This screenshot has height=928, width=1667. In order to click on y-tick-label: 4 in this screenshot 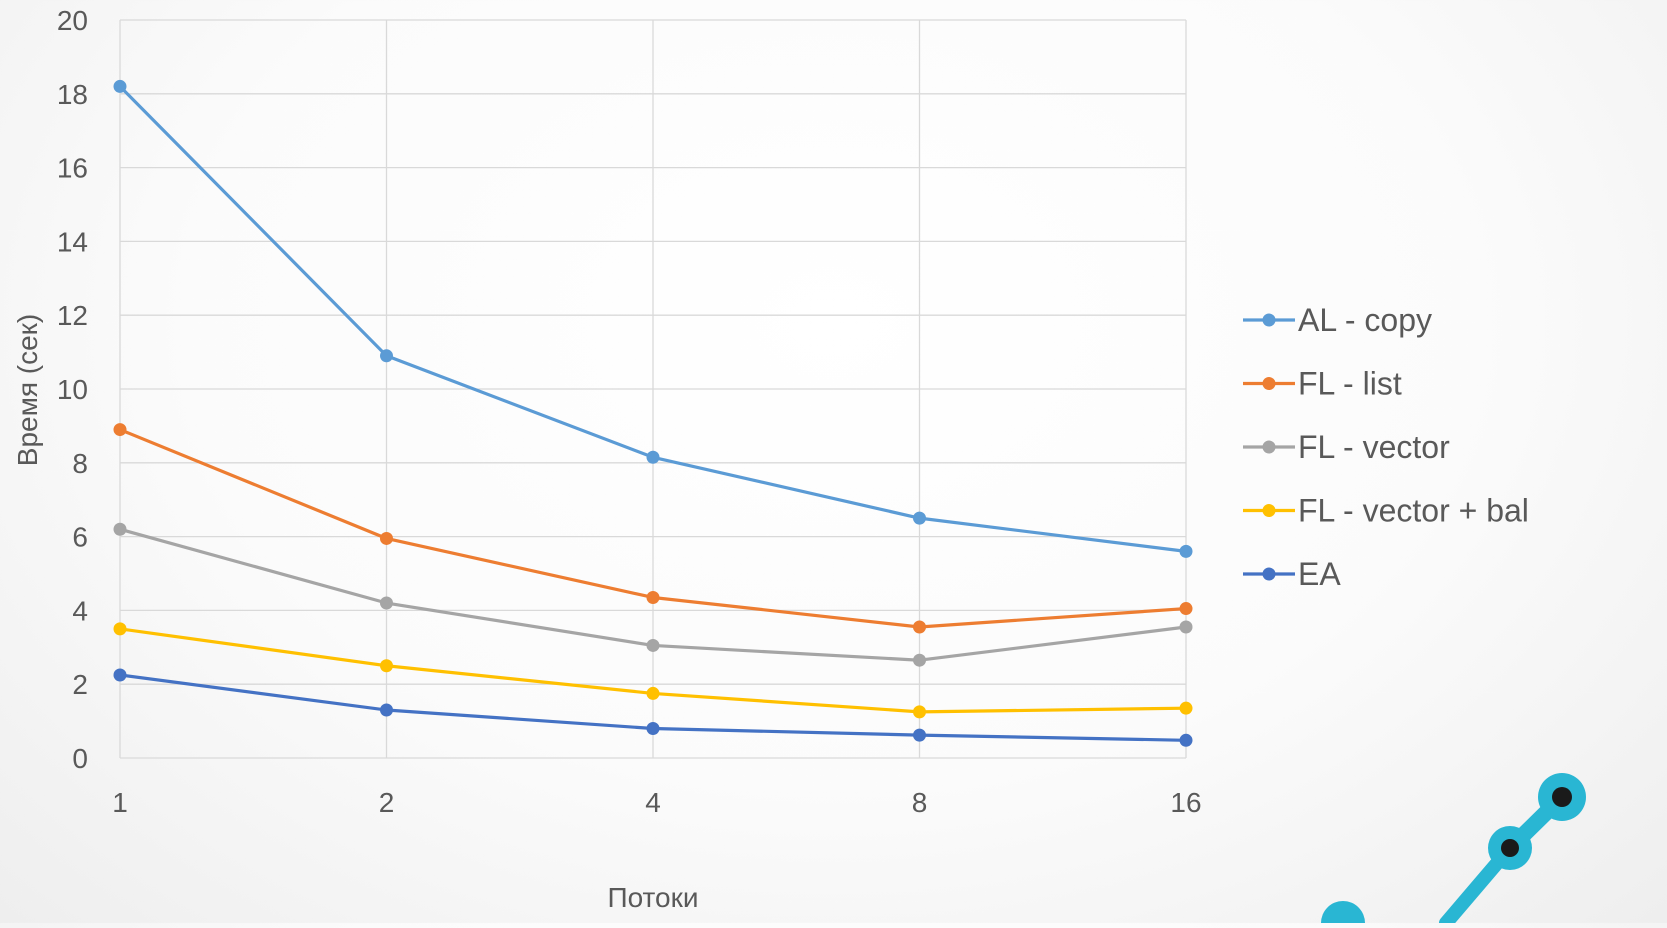, I will do `click(80, 610)`.